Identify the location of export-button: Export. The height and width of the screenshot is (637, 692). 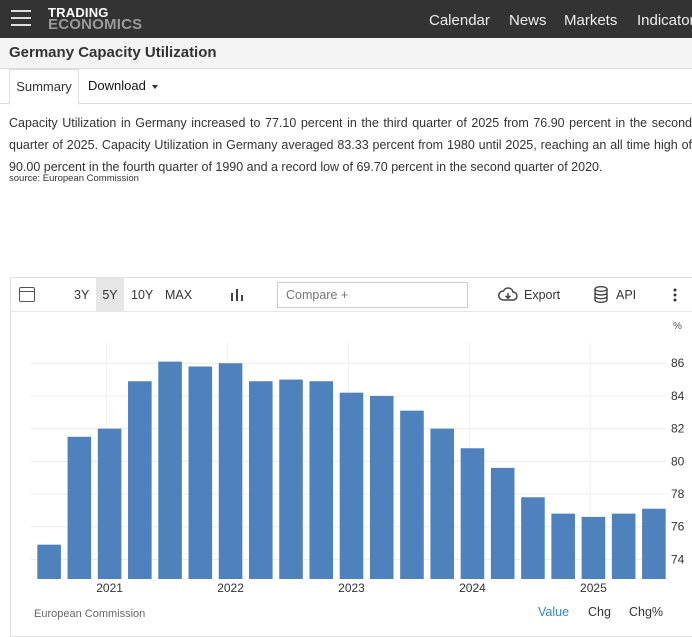
(542, 295).